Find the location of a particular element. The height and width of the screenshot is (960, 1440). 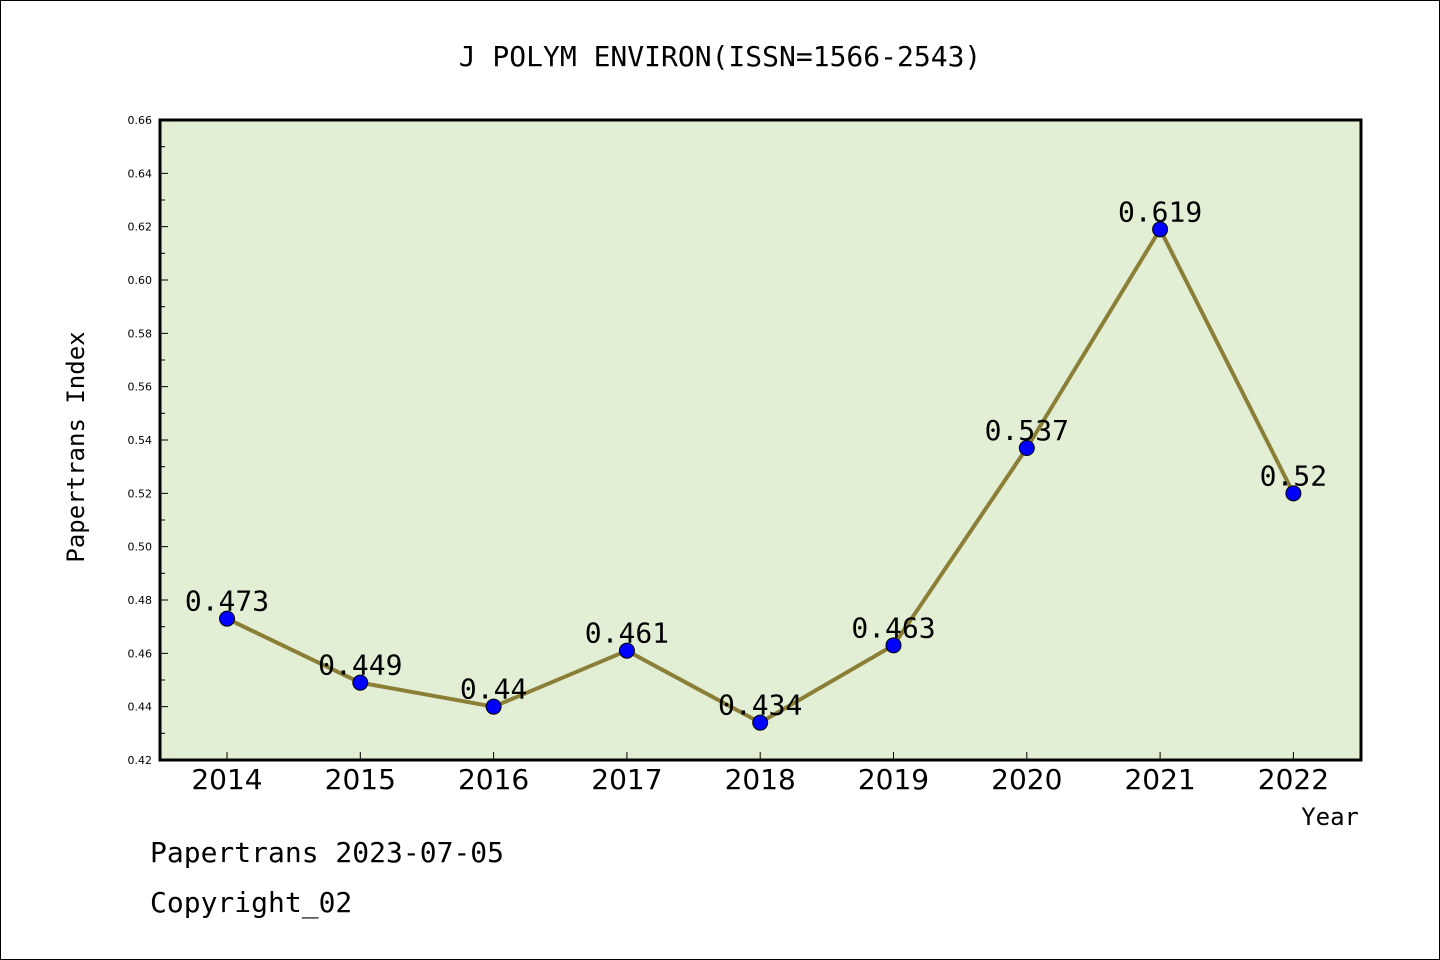

data-label: 0.619 is located at coordinates (1160, 211).